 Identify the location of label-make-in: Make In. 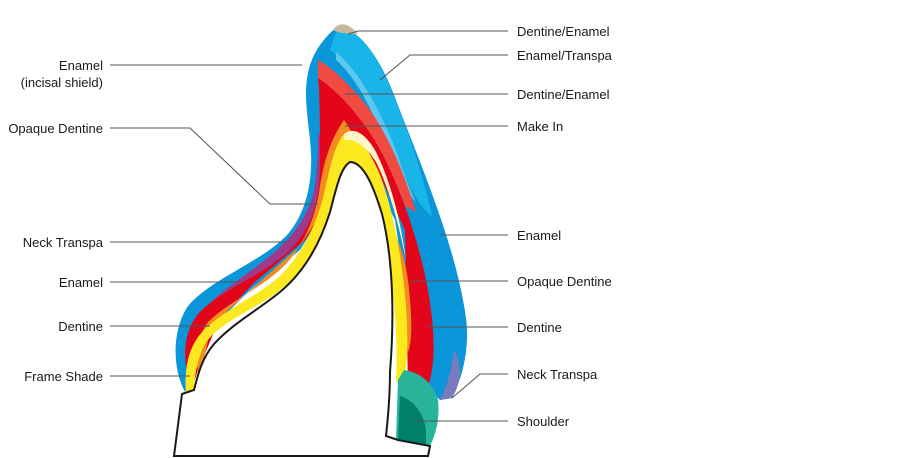
(540, 126).